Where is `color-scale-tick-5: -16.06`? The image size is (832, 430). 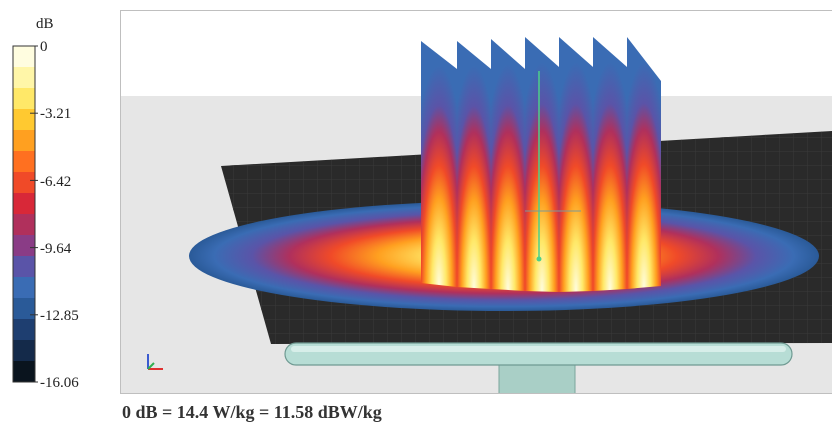
color-scale-tick-5: -16.06 is located at coordinates (59, 383).